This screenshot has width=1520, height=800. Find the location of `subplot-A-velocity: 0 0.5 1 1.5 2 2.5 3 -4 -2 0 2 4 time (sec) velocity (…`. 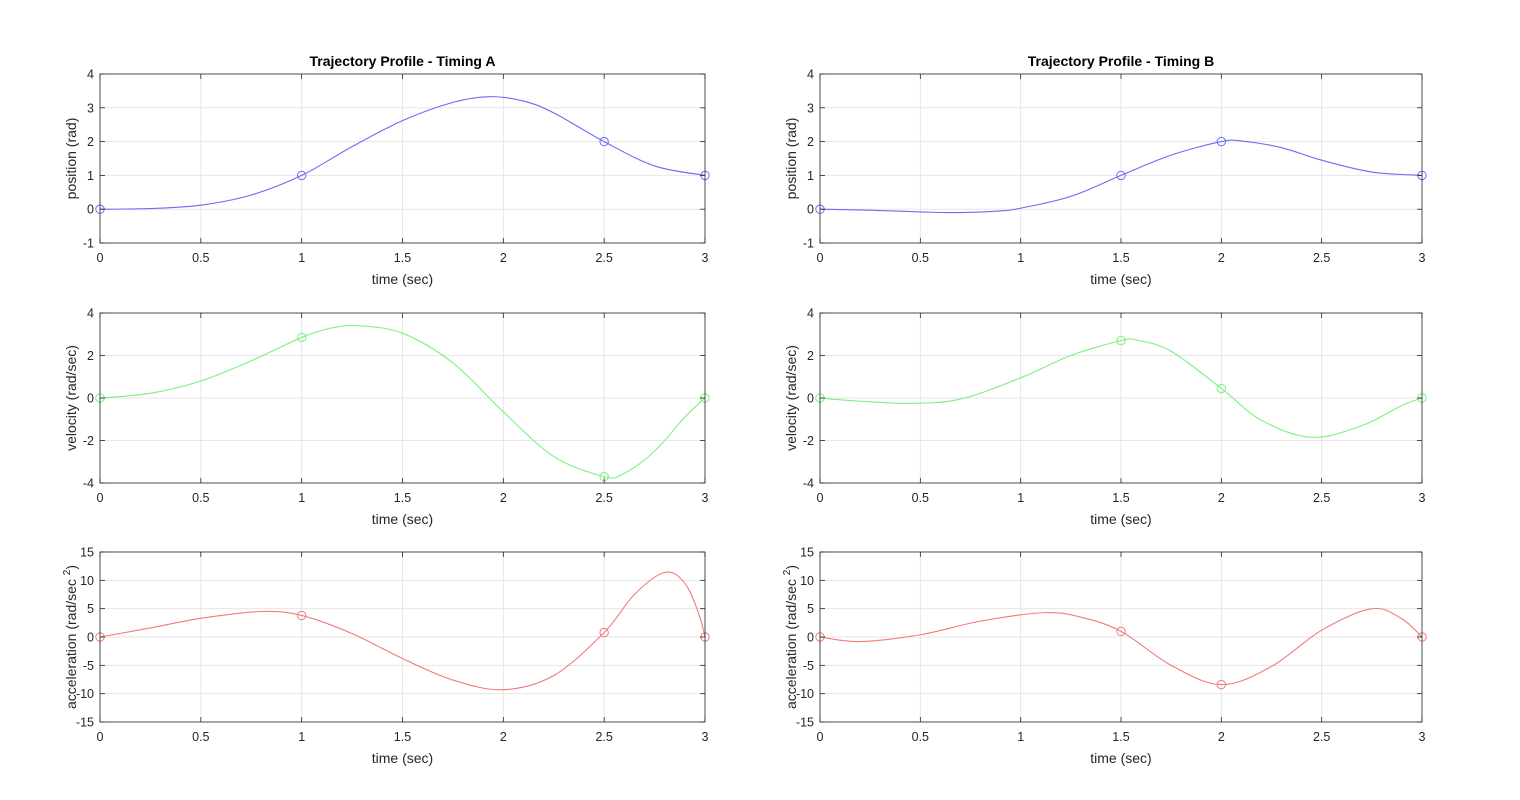

subplot-A-velocity: 0 0.5 1 1.5 2 2.5 3 -4 -2 0 2 4 time (sec) velocity (… is located at coordinates (386, 417).